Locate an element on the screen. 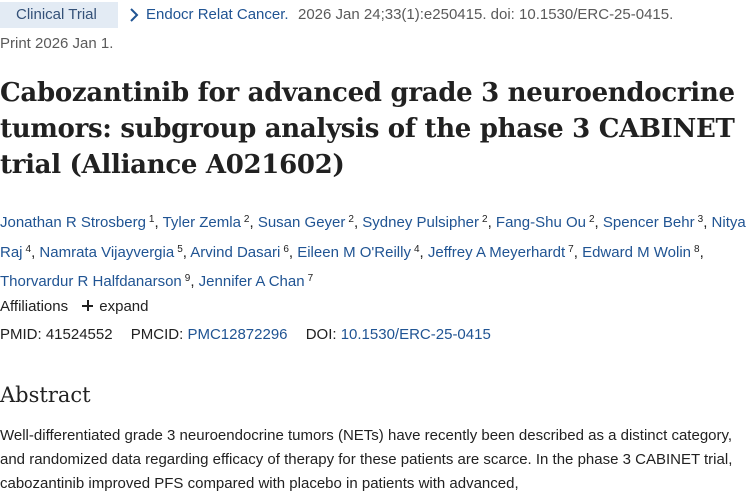 This screenshot has width=750, height=500. author-link: Edward M Wolin 8 is located at coordinates (641, 252).